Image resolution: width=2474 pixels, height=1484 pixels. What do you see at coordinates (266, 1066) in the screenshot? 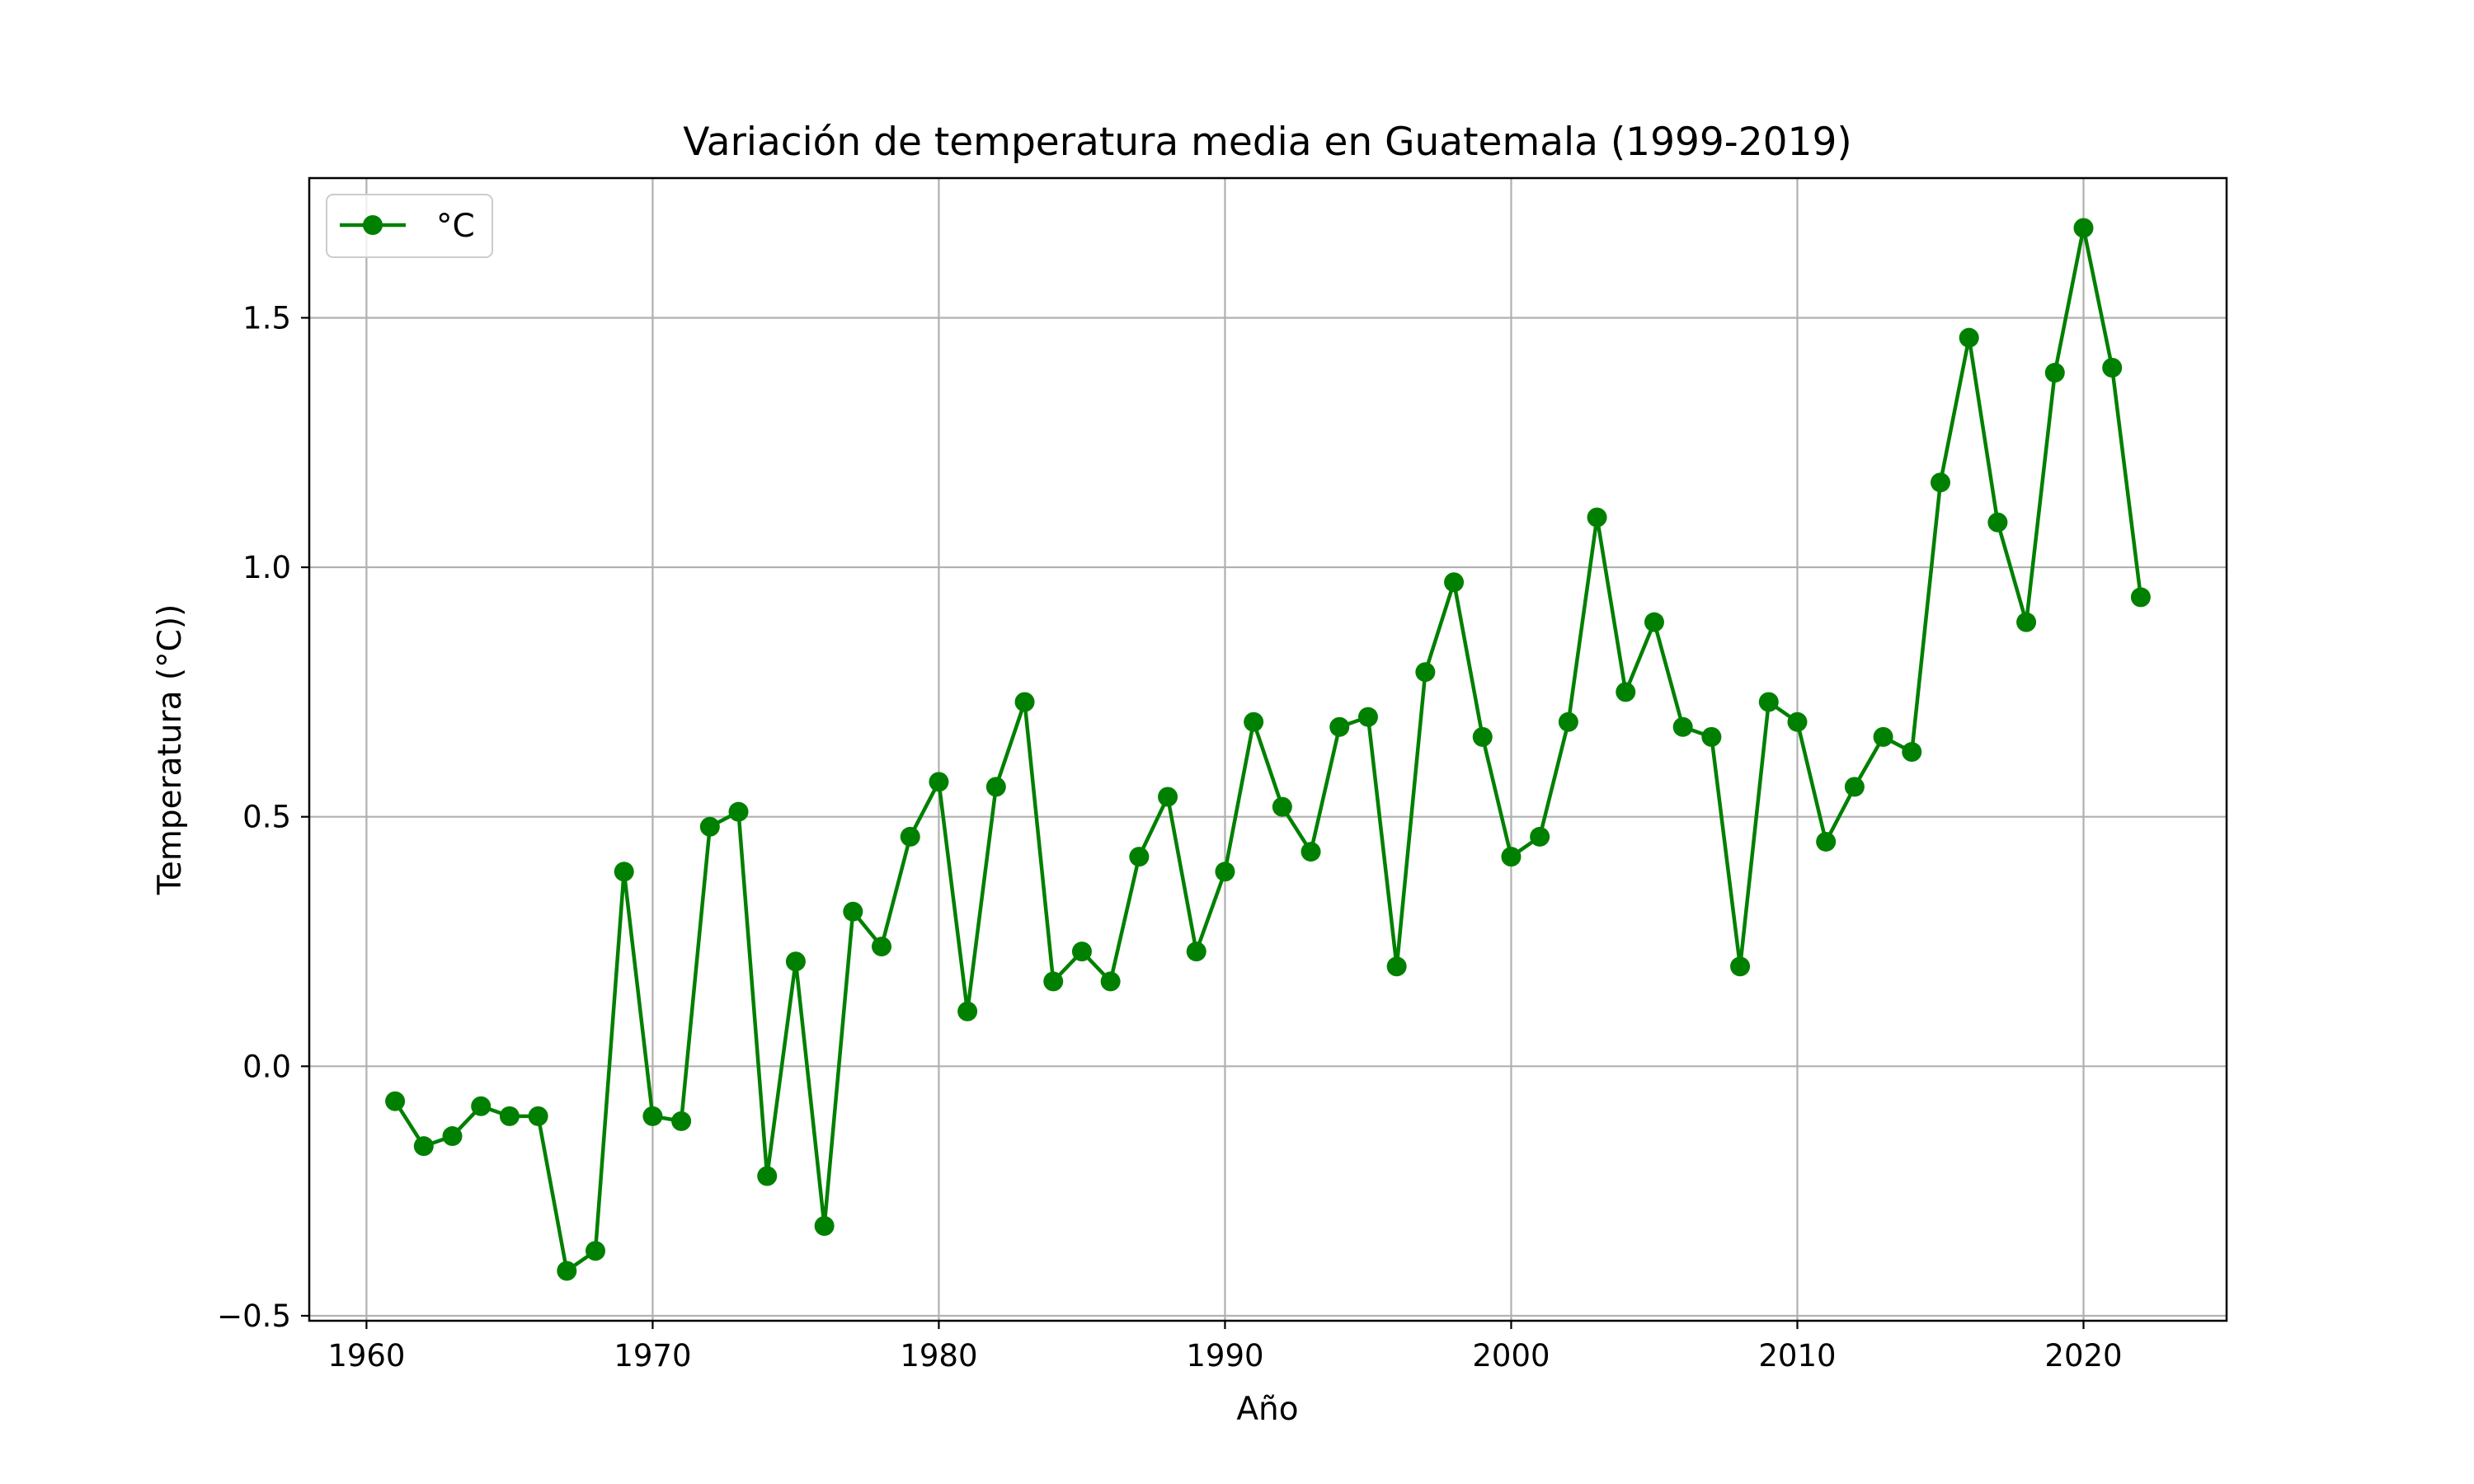
I see `y-tick-label: 0.0` at bounding box center [266, 1066].